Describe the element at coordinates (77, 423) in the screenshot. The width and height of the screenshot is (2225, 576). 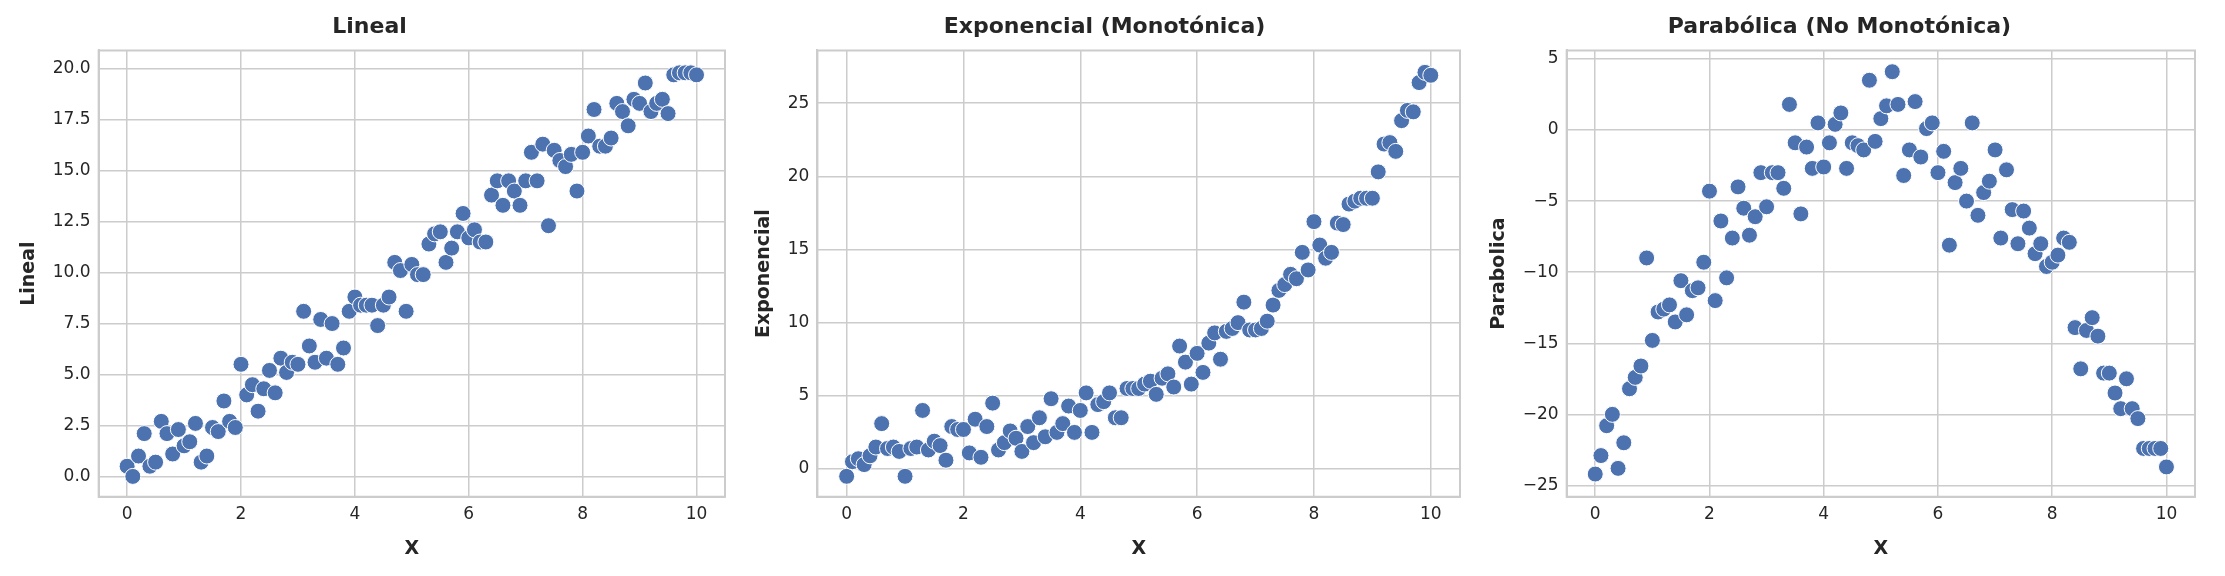
I see `y-tick-label: 2.5` at that location.